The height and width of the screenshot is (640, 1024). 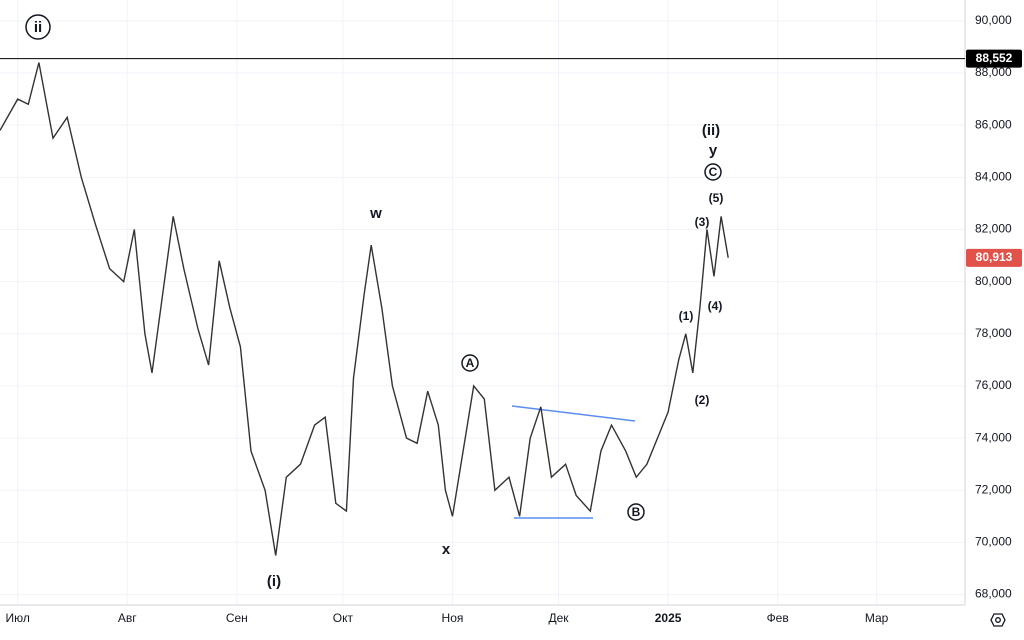 I want to click on y-tick-label: 88,000, so click(x=993, y=72).